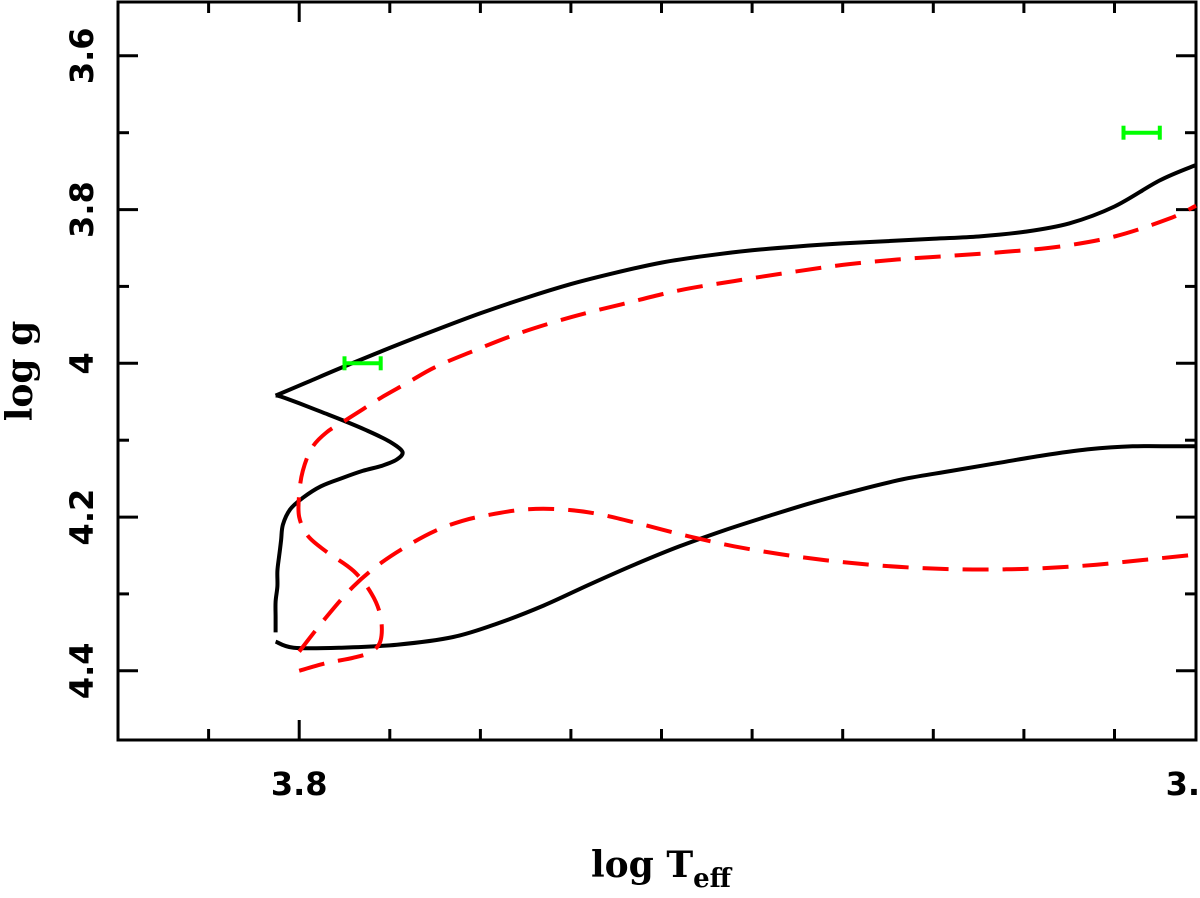 The height and width of the screenshot is (898, 1200). What do you see at coordinates (713, 879) in the screenshot?
I see `x-axis-label-subscript: eff` at bounding box center [713, 879].